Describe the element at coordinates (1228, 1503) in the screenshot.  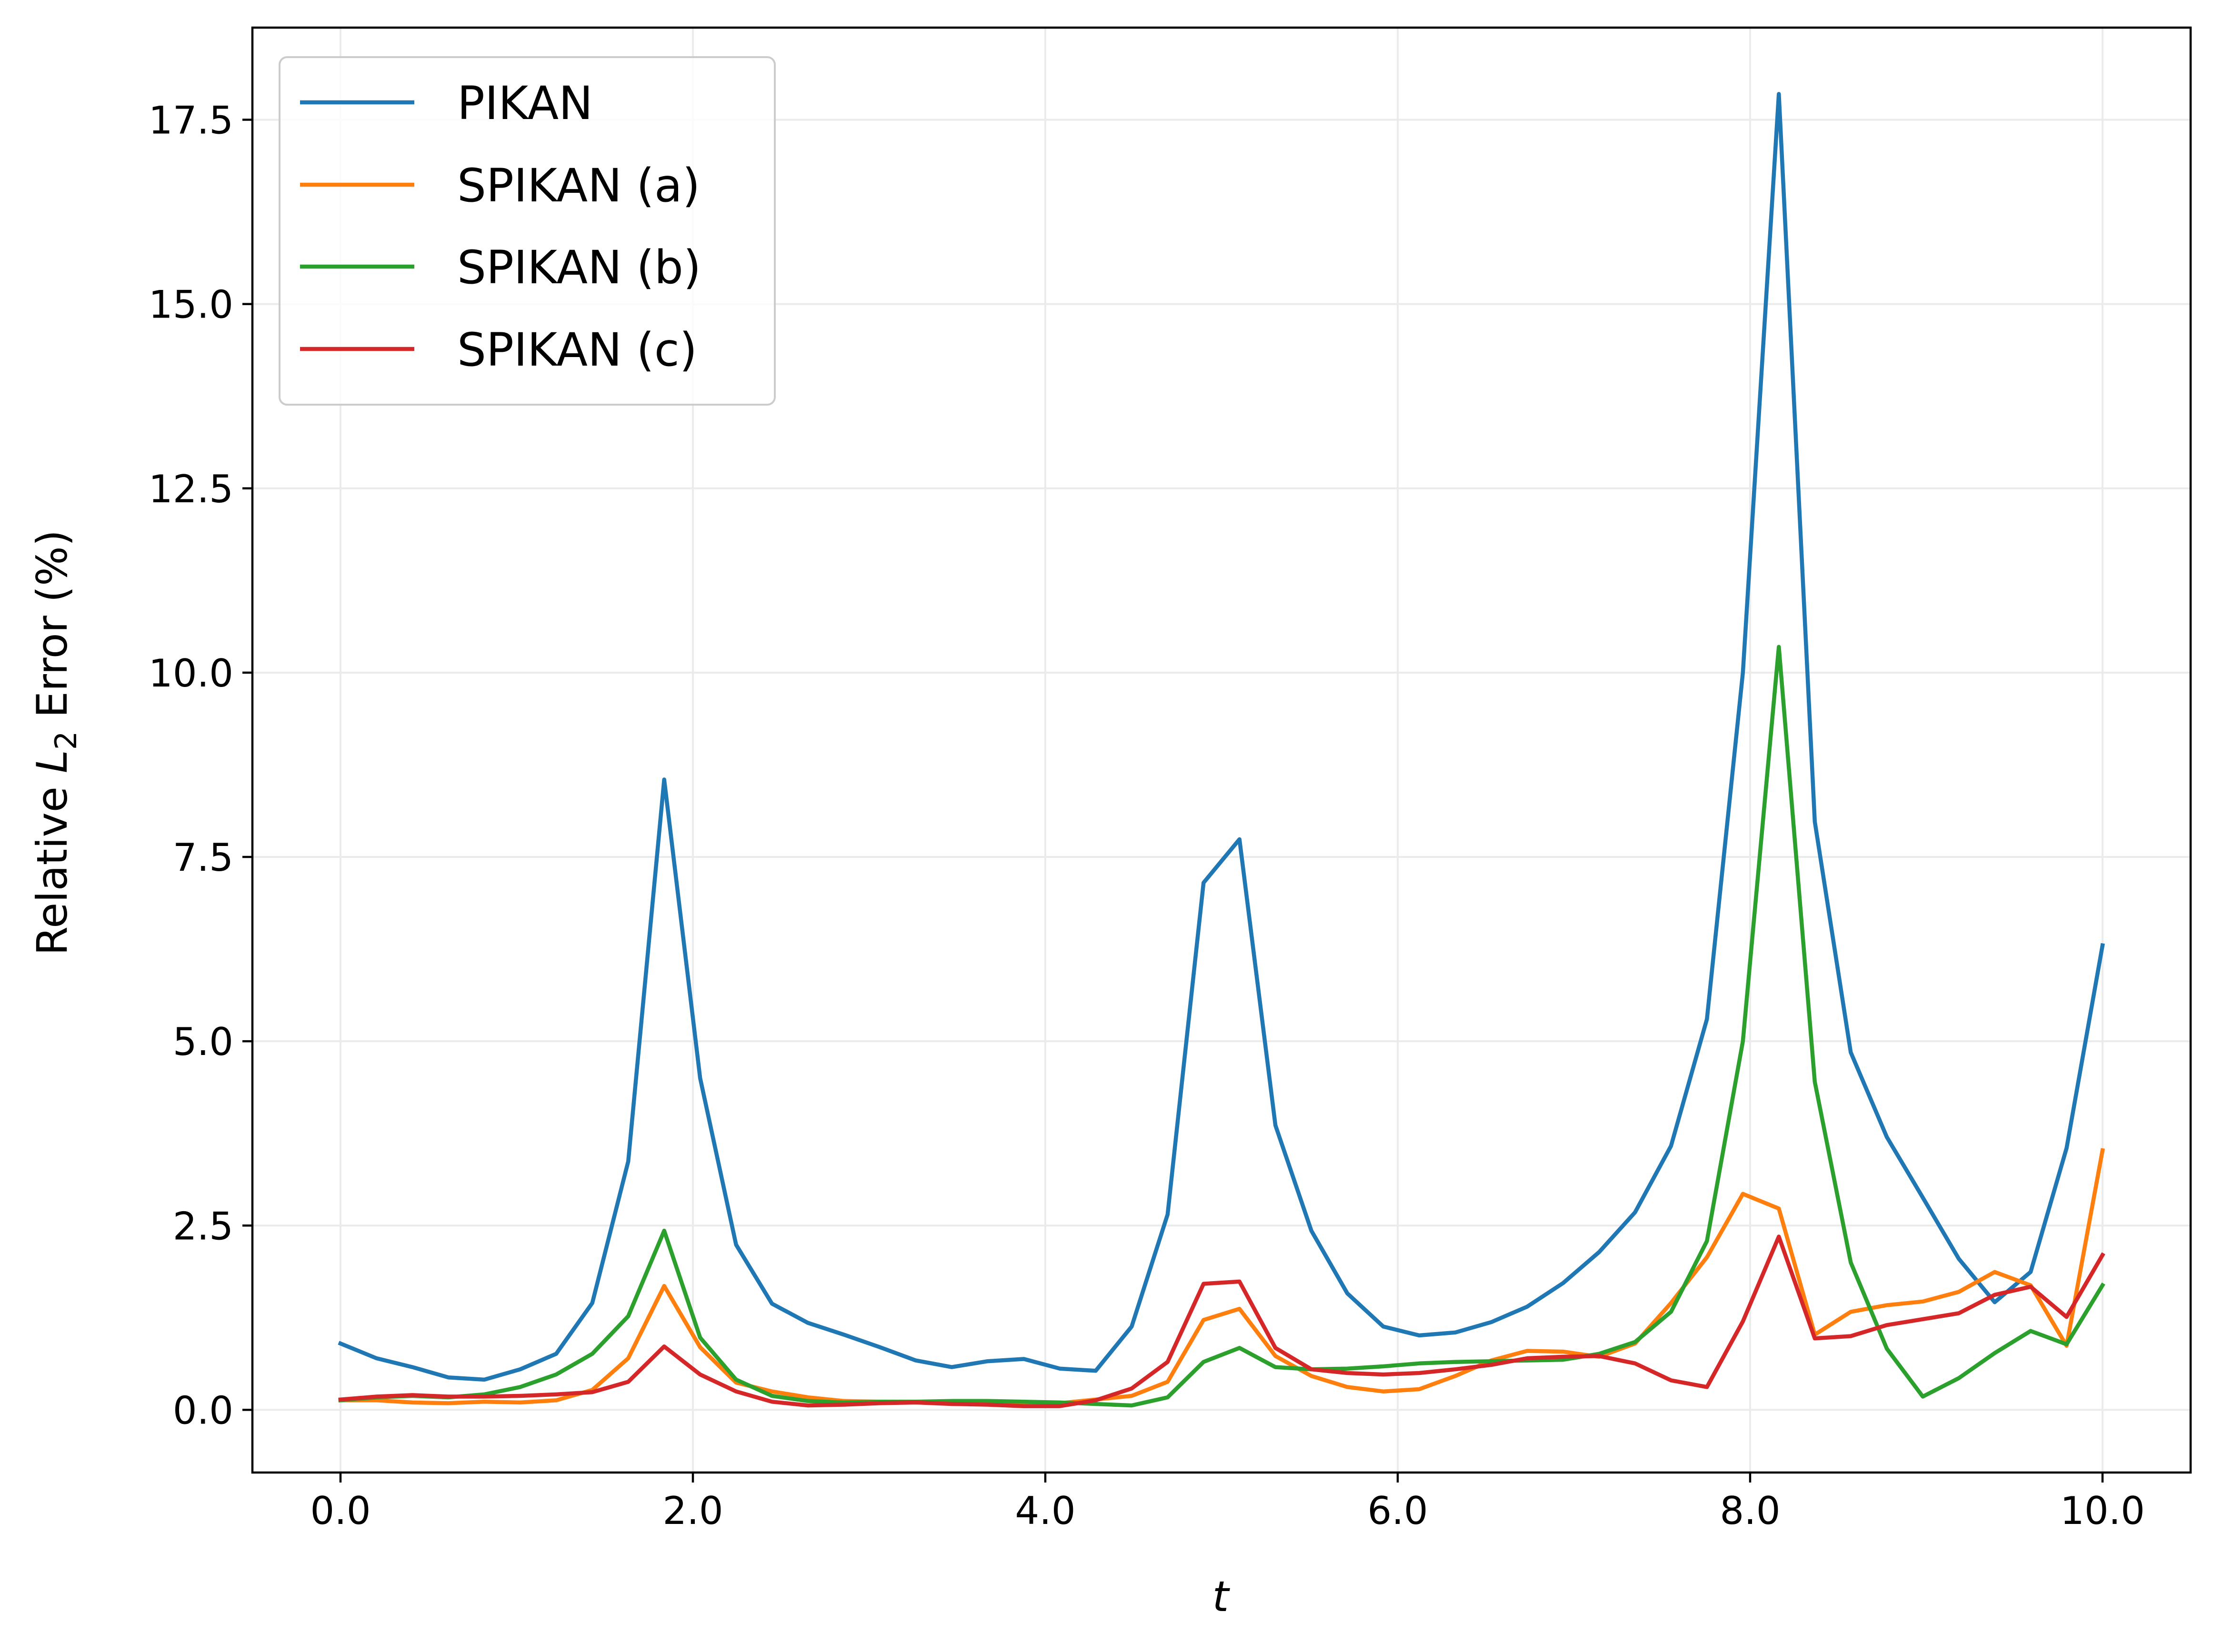
I see `x-axis-ticks: 0.0 2.0 4.0 6.0 8.0 10.0` at that location.